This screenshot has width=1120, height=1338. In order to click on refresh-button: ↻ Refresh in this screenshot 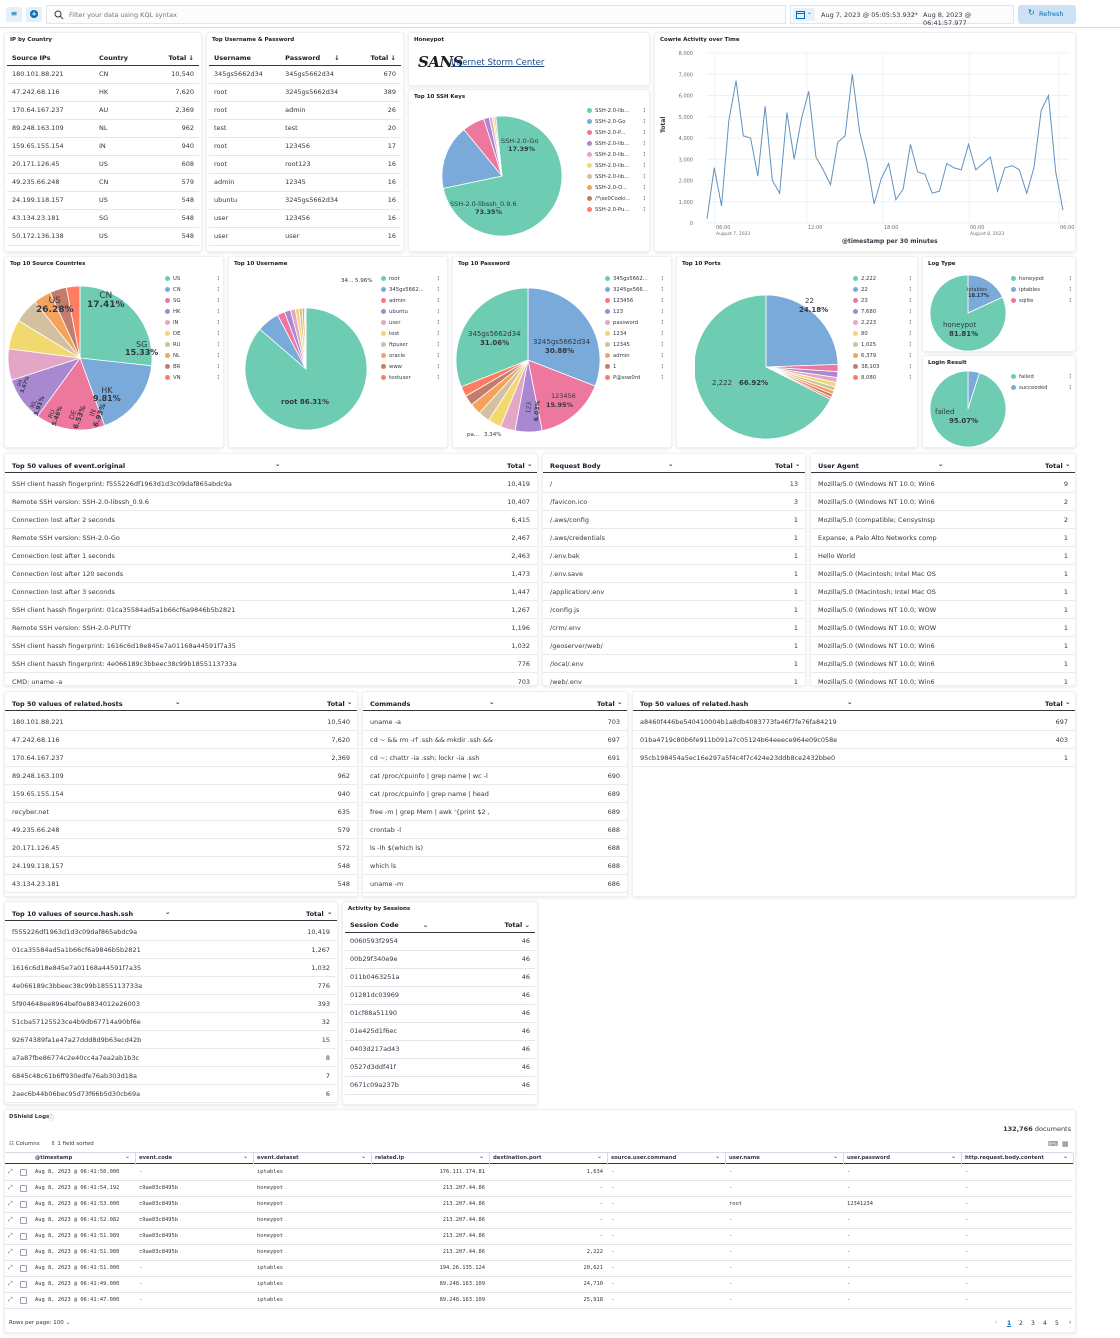, I will do `click(1047, 14)`.